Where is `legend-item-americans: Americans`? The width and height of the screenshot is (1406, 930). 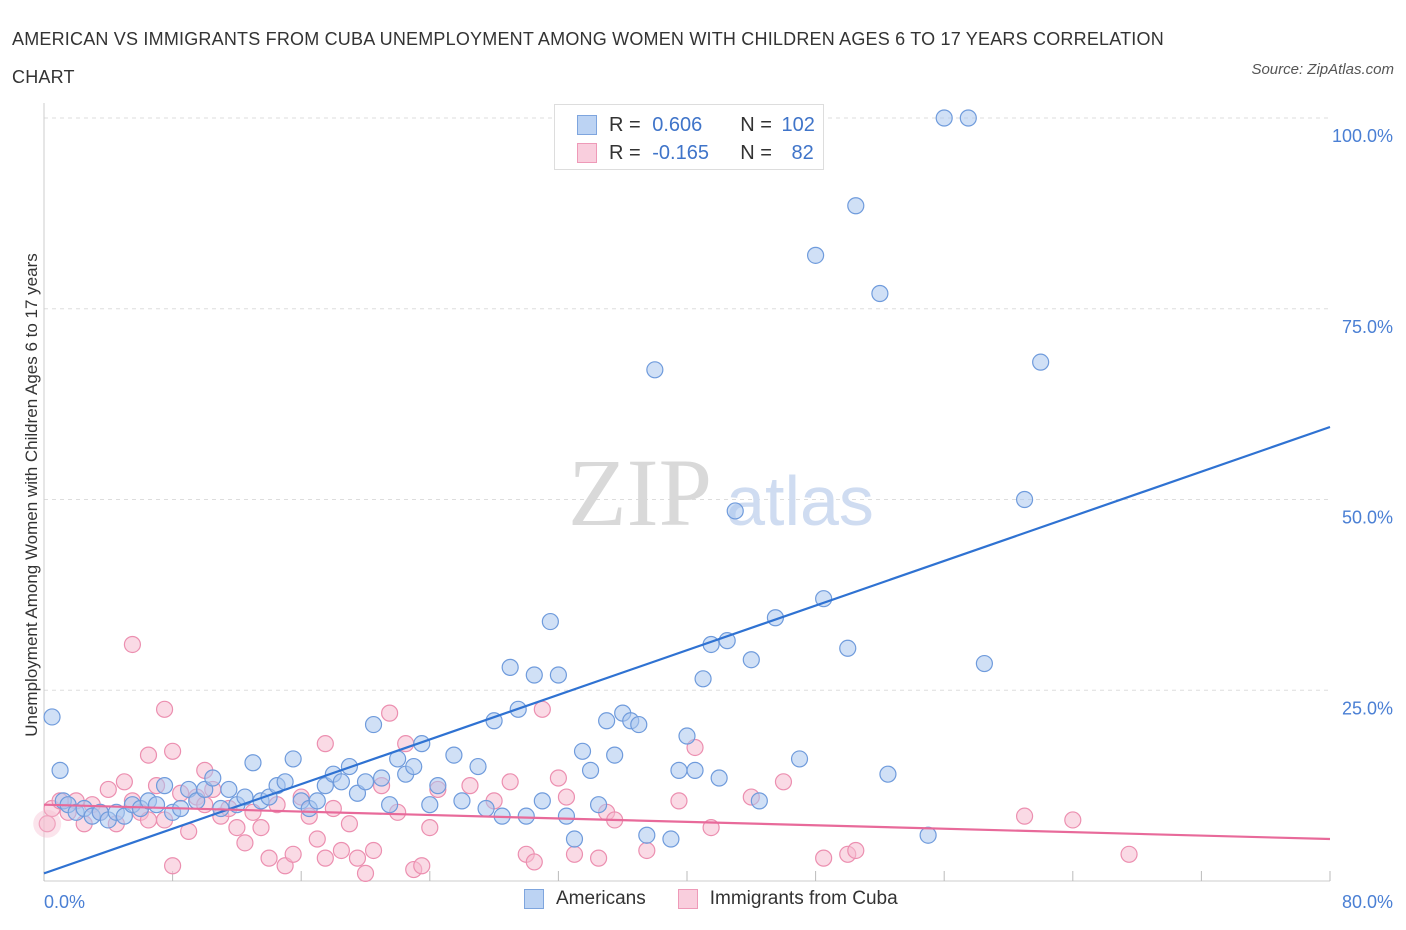
legend-item-americans: Americans is located at coordinates (585, 899).